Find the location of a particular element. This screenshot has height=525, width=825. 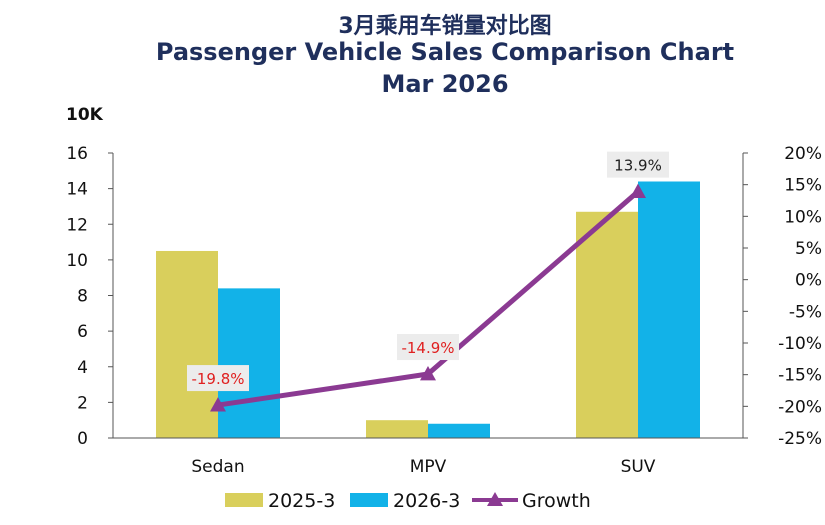

x-category-label: MPV is located at coordinates (428, 467).